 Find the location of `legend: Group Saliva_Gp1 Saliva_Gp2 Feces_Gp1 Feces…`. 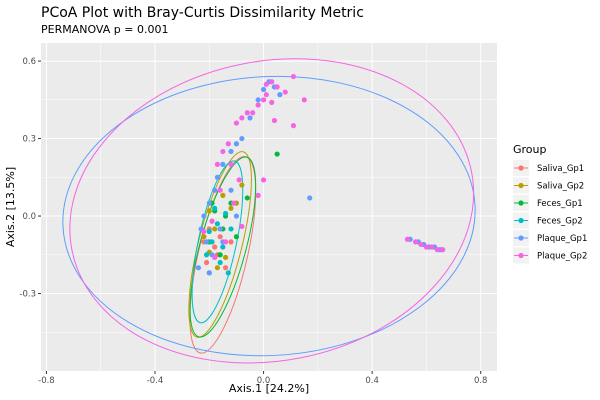

legend: Group Saliva_Gp1 Saliva_Gp2 Feces_Gp1 Feces… is located at coordinates (550, 203).